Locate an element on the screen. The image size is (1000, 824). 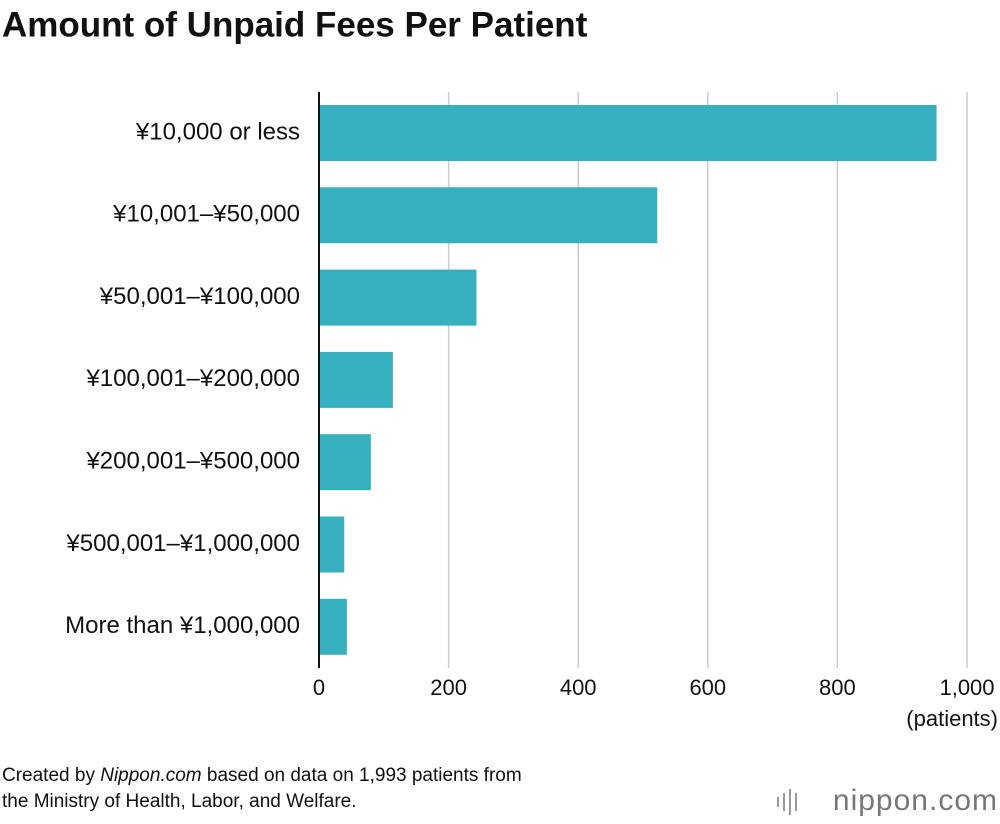
x-tick-label: 600 is located at coordinates (707, 687).